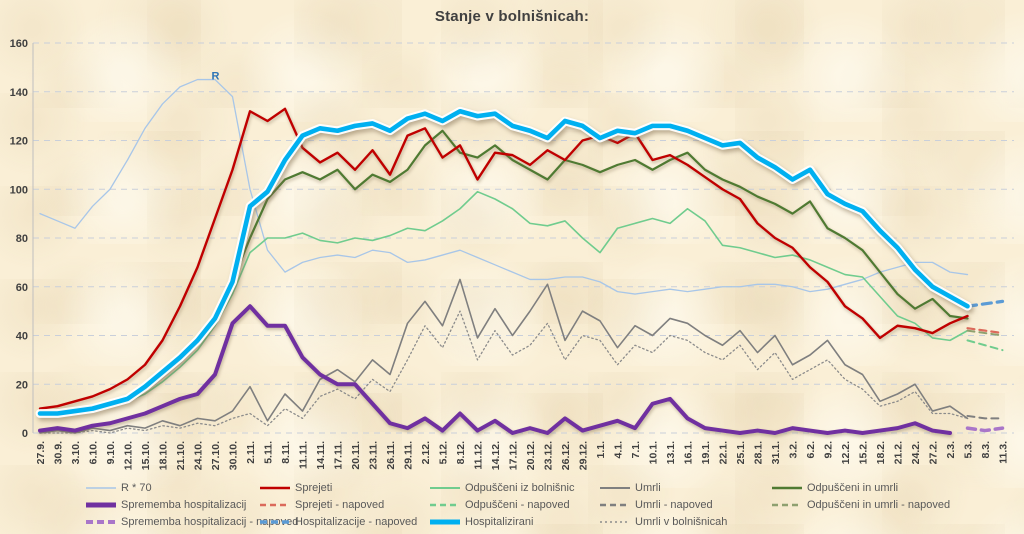 This screenshot has height=534, width=1024. What do you see at coordinates (934, 452) in the screenshot?
I see `x-axis-tick-label: 27.2.` at bounding box center [934, 452].